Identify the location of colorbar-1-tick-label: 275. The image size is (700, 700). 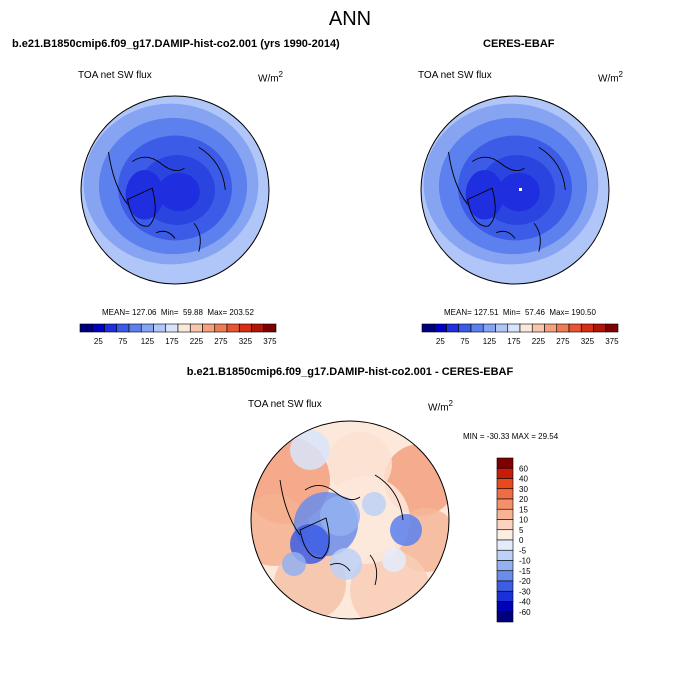
(221, 341).